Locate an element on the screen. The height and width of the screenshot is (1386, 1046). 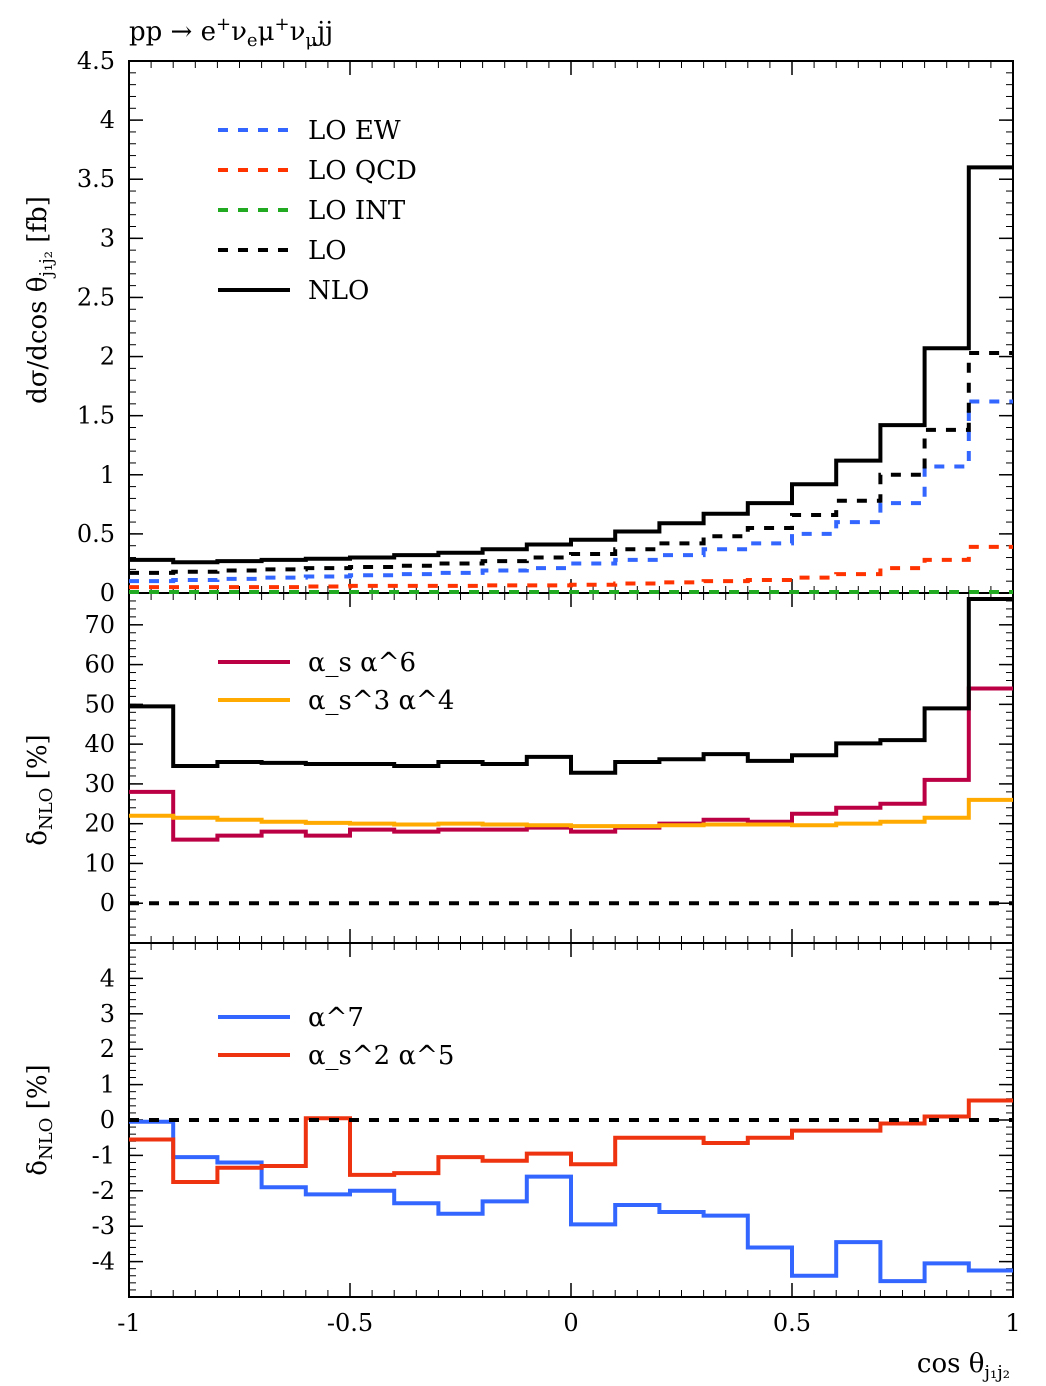
ytick-label: 2.5 is located at coordinates (96, 297).